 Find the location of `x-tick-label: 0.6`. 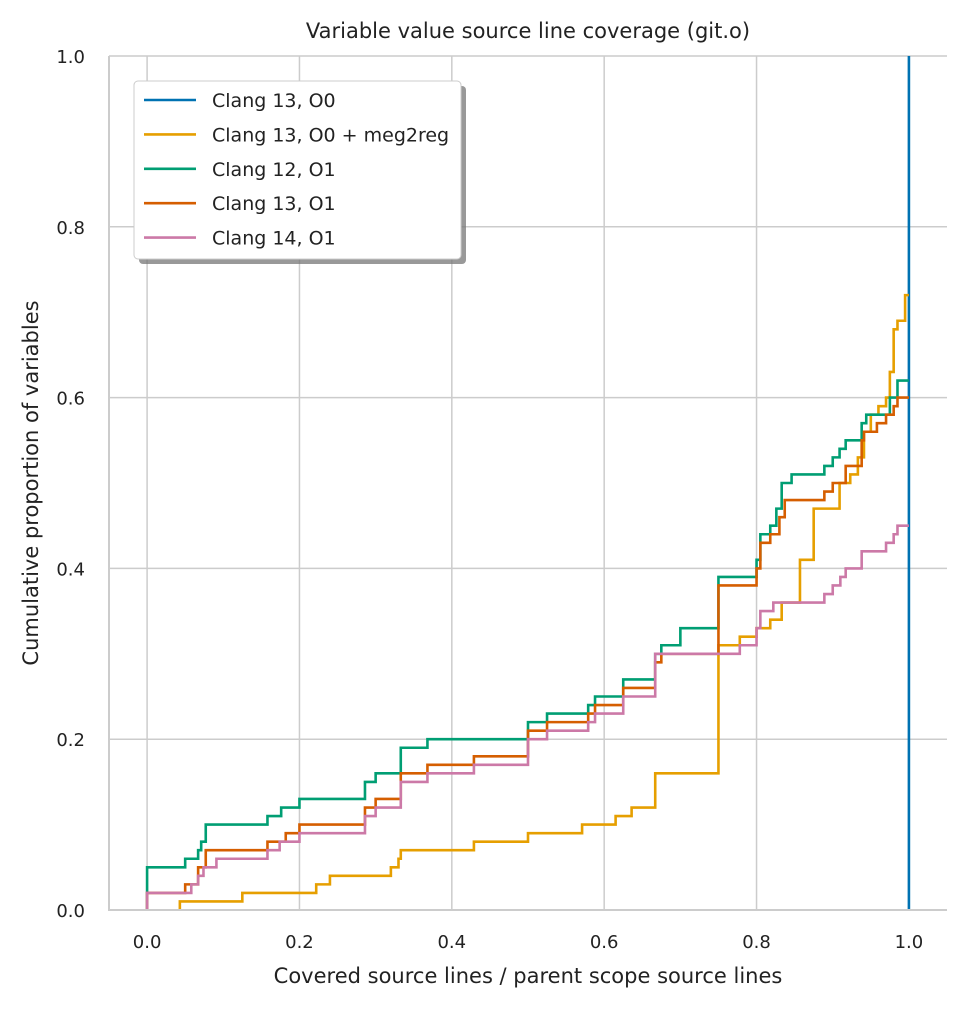

x-tick-label: 0.6 is located at coordinates (604, 942).